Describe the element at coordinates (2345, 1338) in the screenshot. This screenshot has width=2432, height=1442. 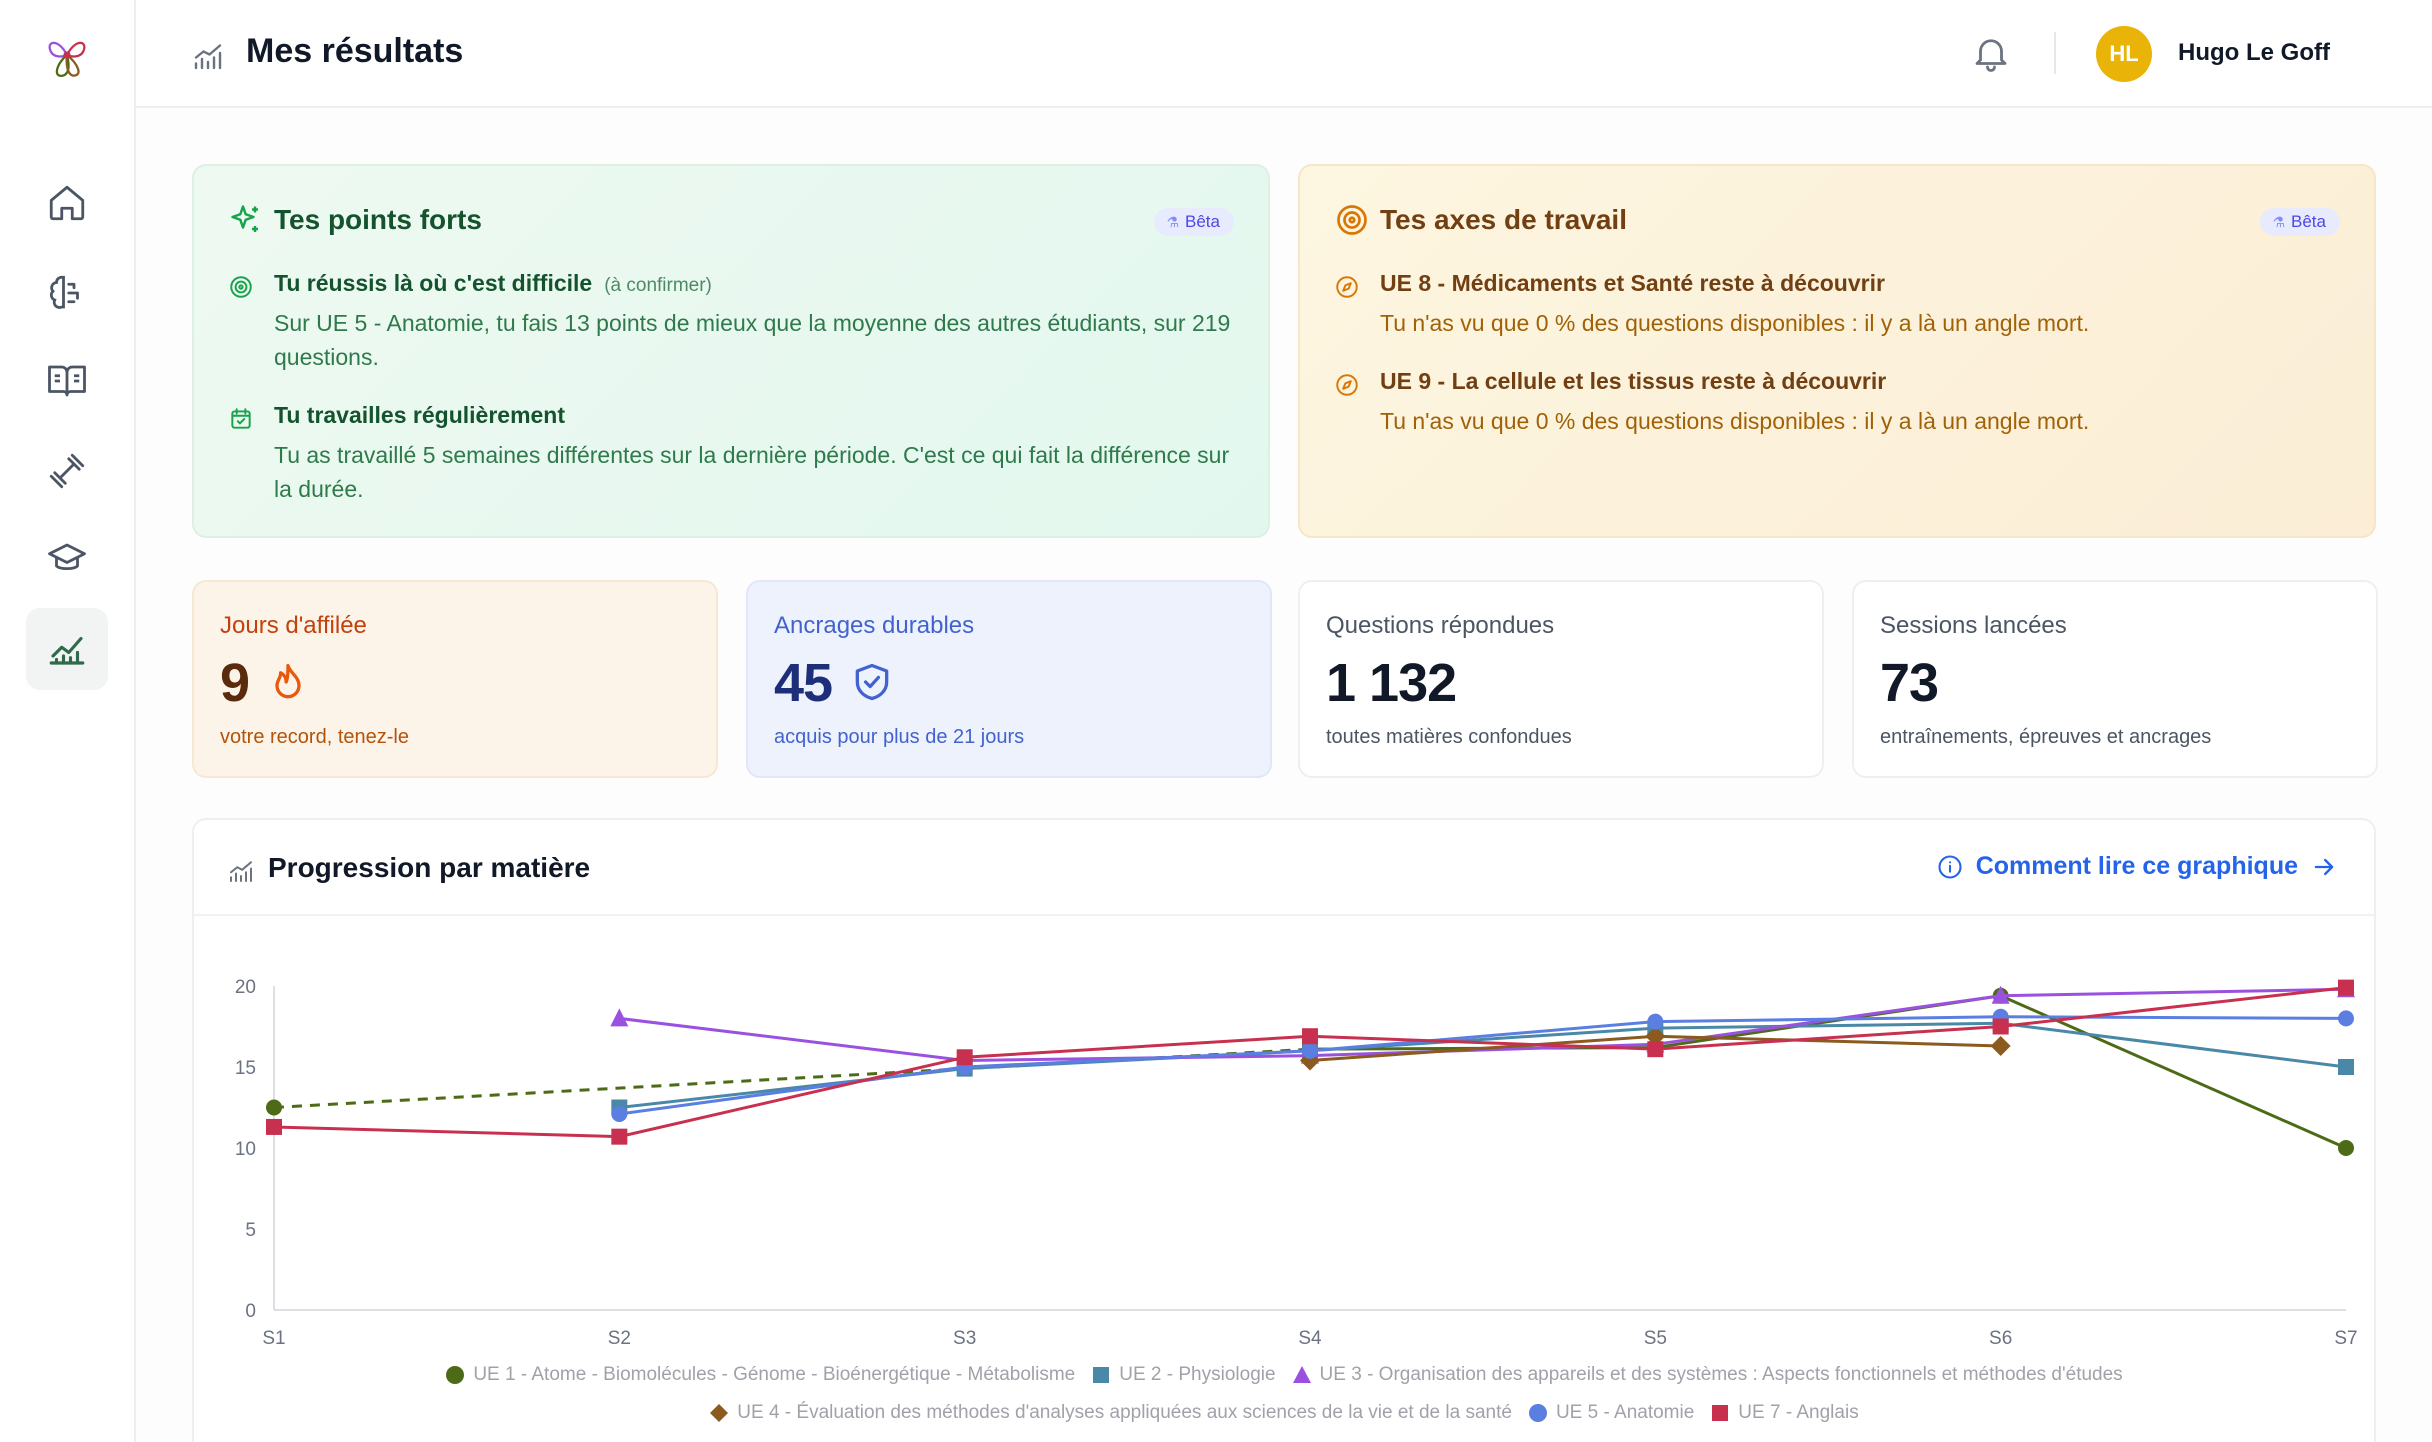
I see `x-tick-label: S7` at that location.